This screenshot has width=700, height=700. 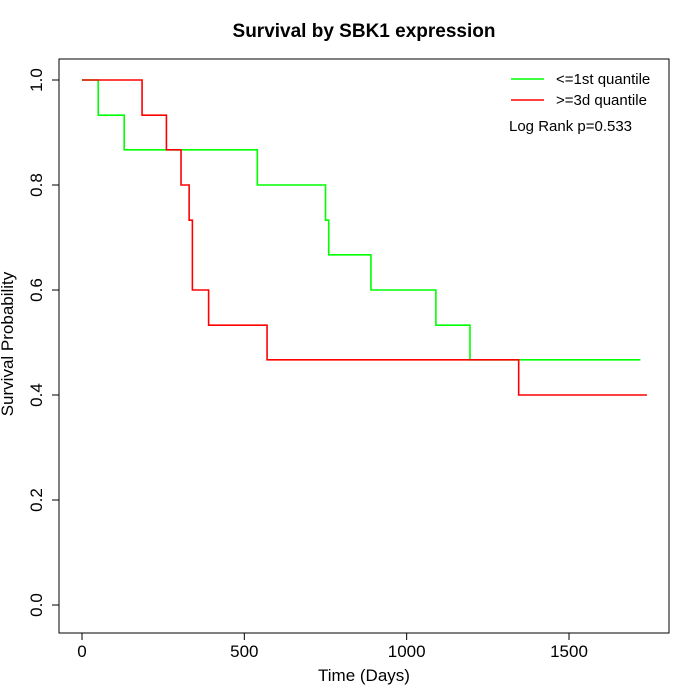 I want to click on x-axis: 0 500 1000 1500, so click(x=332, y=646).